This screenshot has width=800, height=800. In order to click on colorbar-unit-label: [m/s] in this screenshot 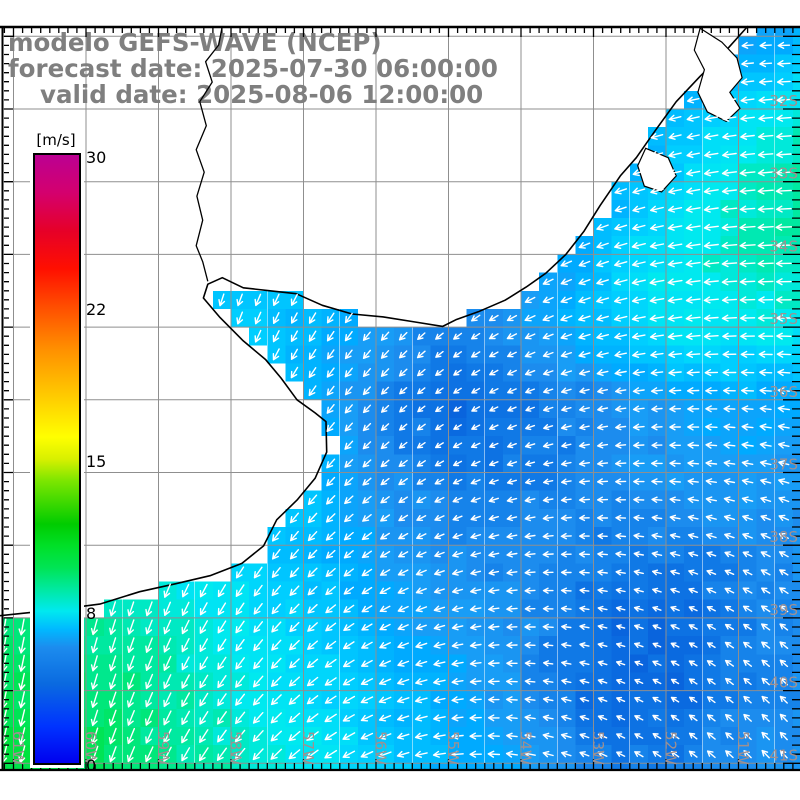, I will do `click(56, 140)`.